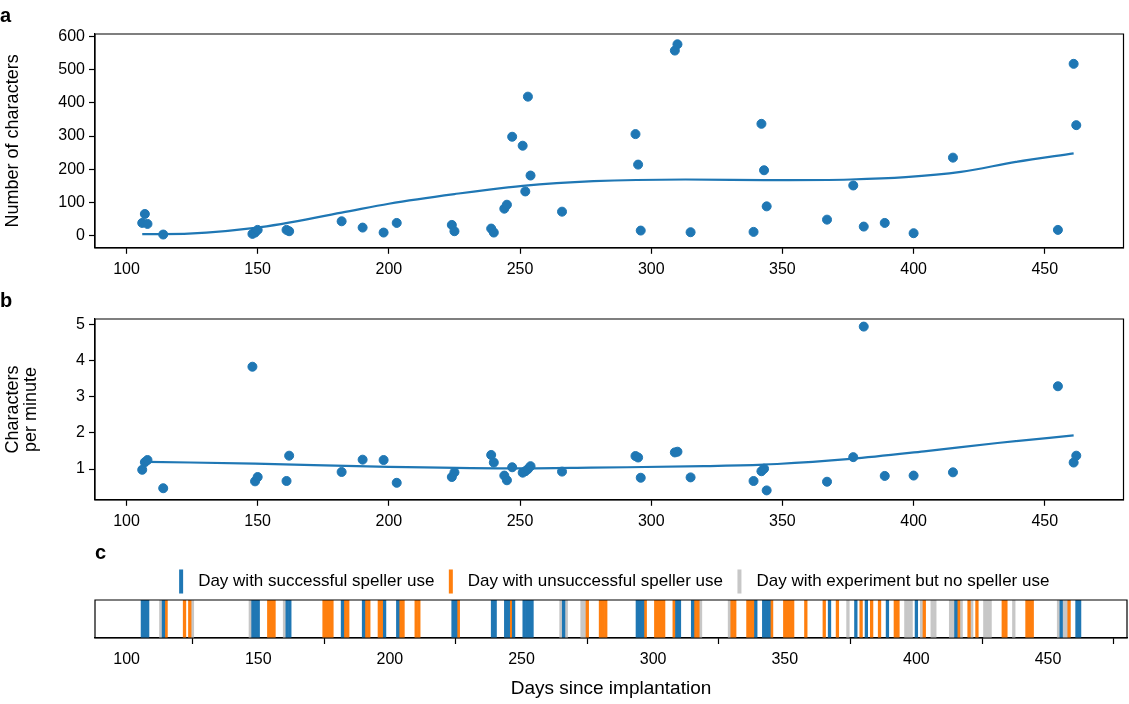 Image resolution: width=1129 pixels, height=704 pixels. Describe the element at coordinates (72, 201) in the screenshot. I see `y-tick-label: 100` at that location.